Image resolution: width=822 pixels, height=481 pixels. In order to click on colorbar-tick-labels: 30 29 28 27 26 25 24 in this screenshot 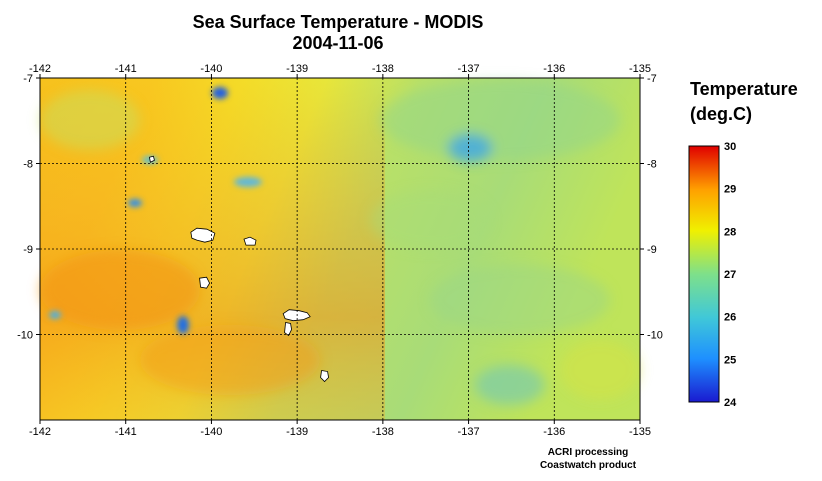, I will do `click(730, 275)`.